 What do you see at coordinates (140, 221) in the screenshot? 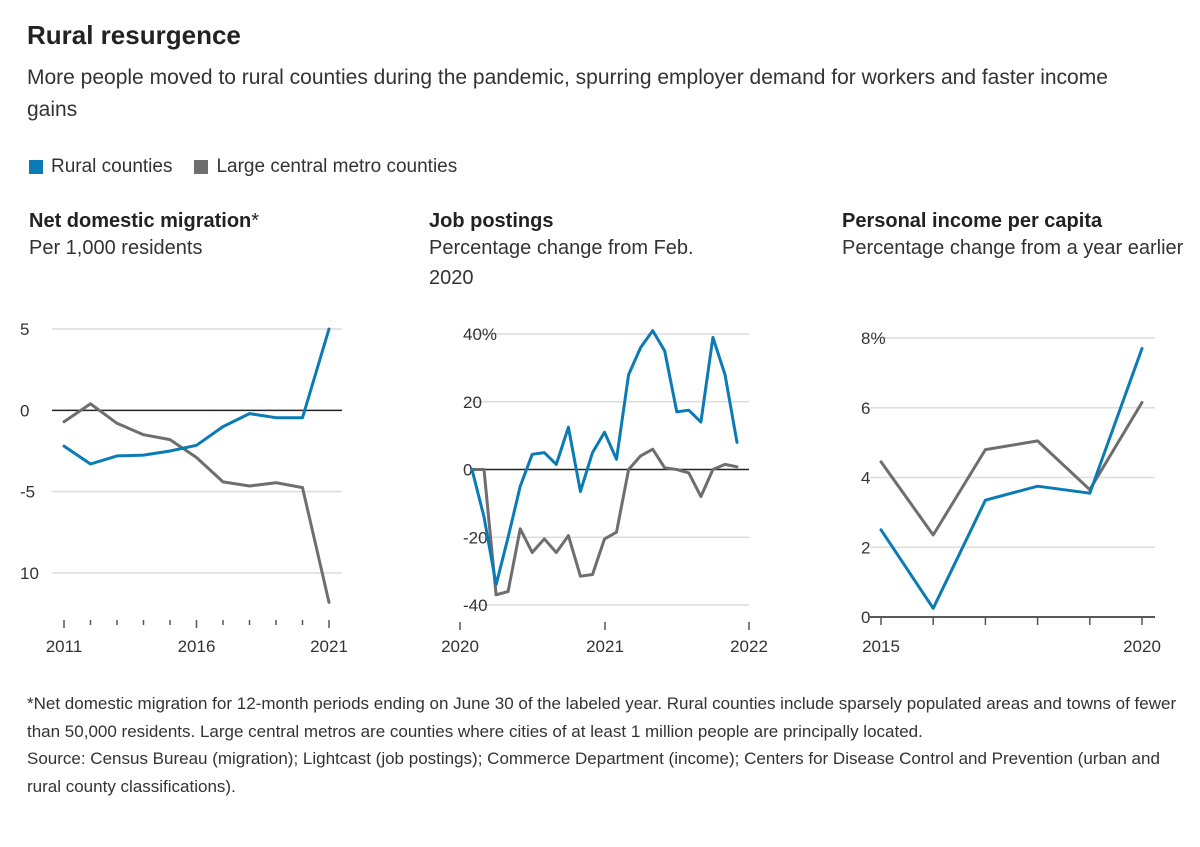
I see `panel-title: Net domestic migration` at bounding box center [140, 221].